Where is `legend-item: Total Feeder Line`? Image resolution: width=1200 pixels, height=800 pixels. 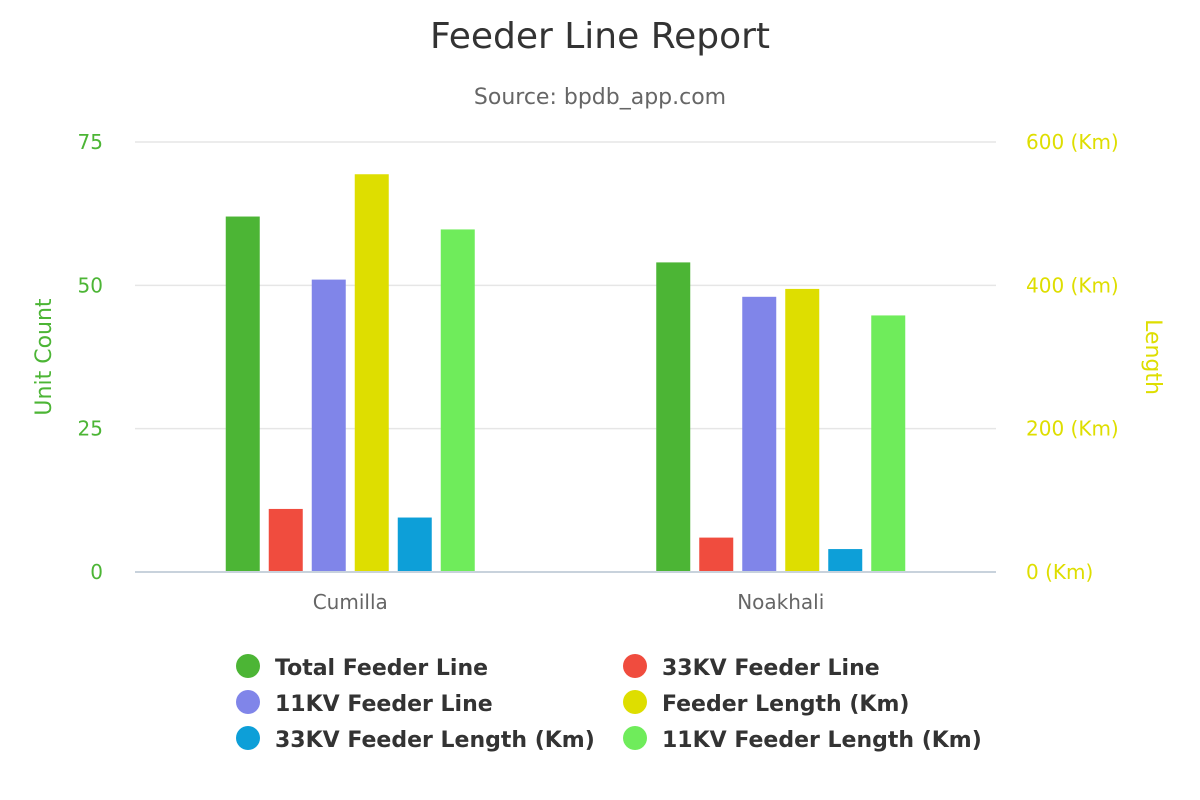
legend-item: Total Feeder Line is located at coordinates (362, 667).